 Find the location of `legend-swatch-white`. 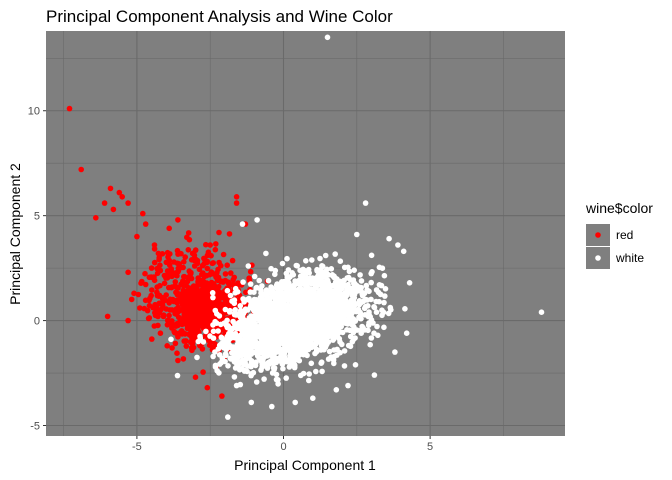

legend-swatch-white is located at coordinates (598, 258).